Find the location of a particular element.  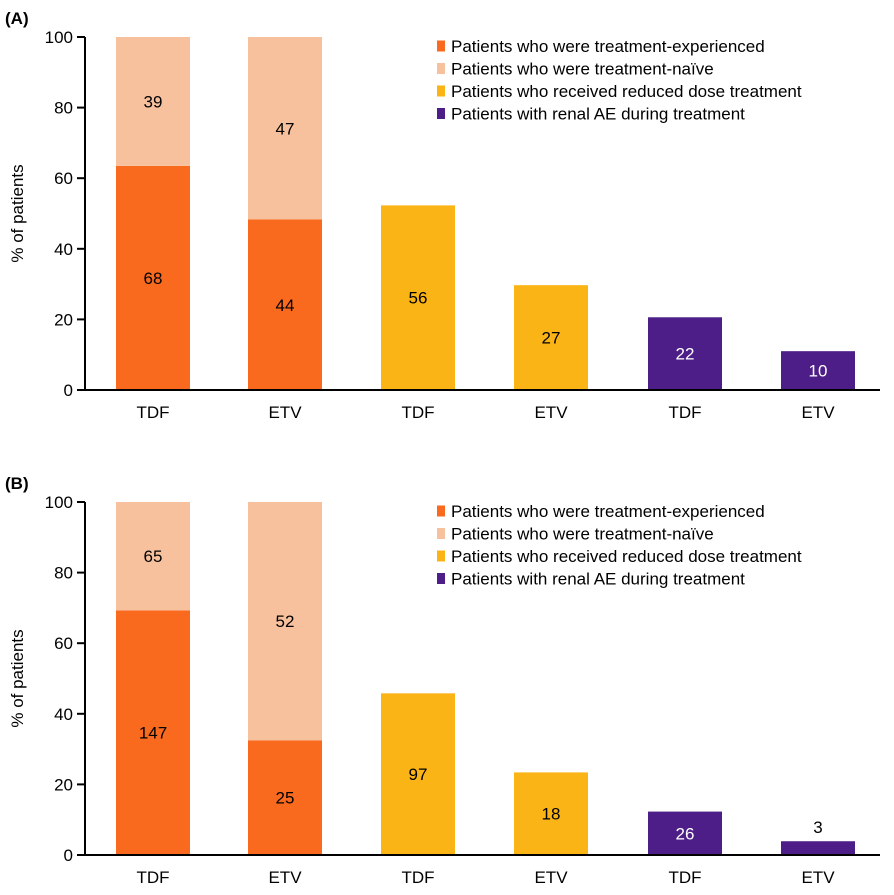

bar-value-label: 18 is located at coordinates (551, 814).